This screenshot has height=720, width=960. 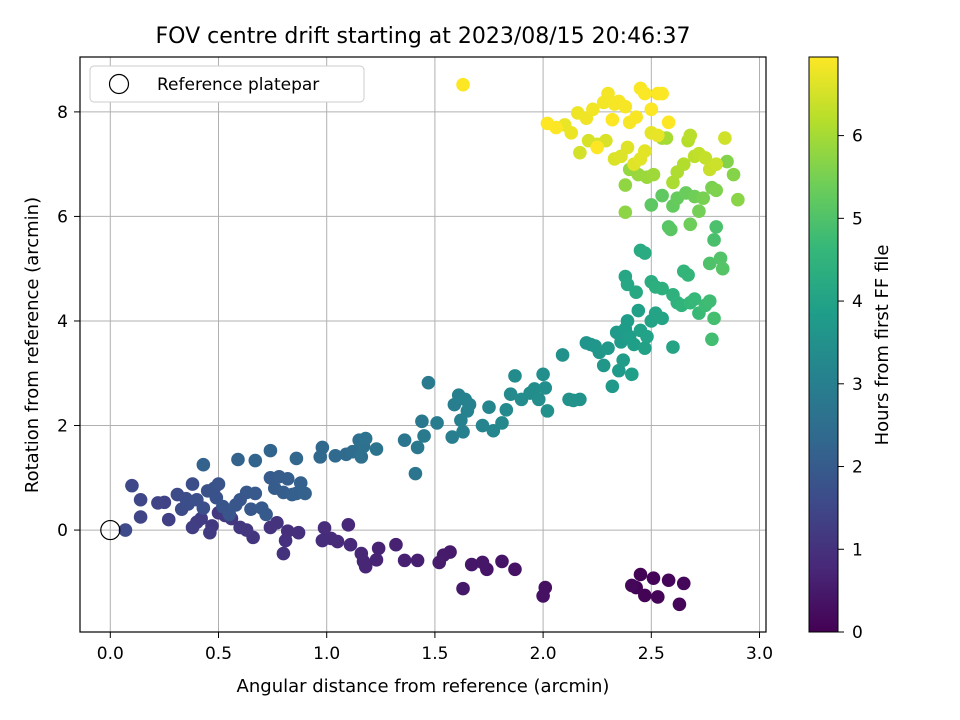 I want to click on x-tick-label: 3.0, so click(x=759, y=654).